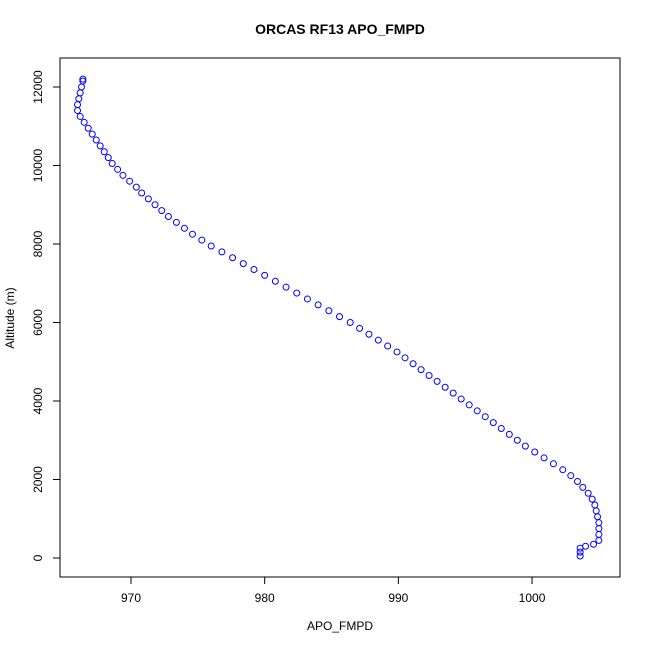 The height and width of the screenshot is (655, 650). I want to click on chart-title: ORCAS RF13 APO_FMPD, so click(340, 29).